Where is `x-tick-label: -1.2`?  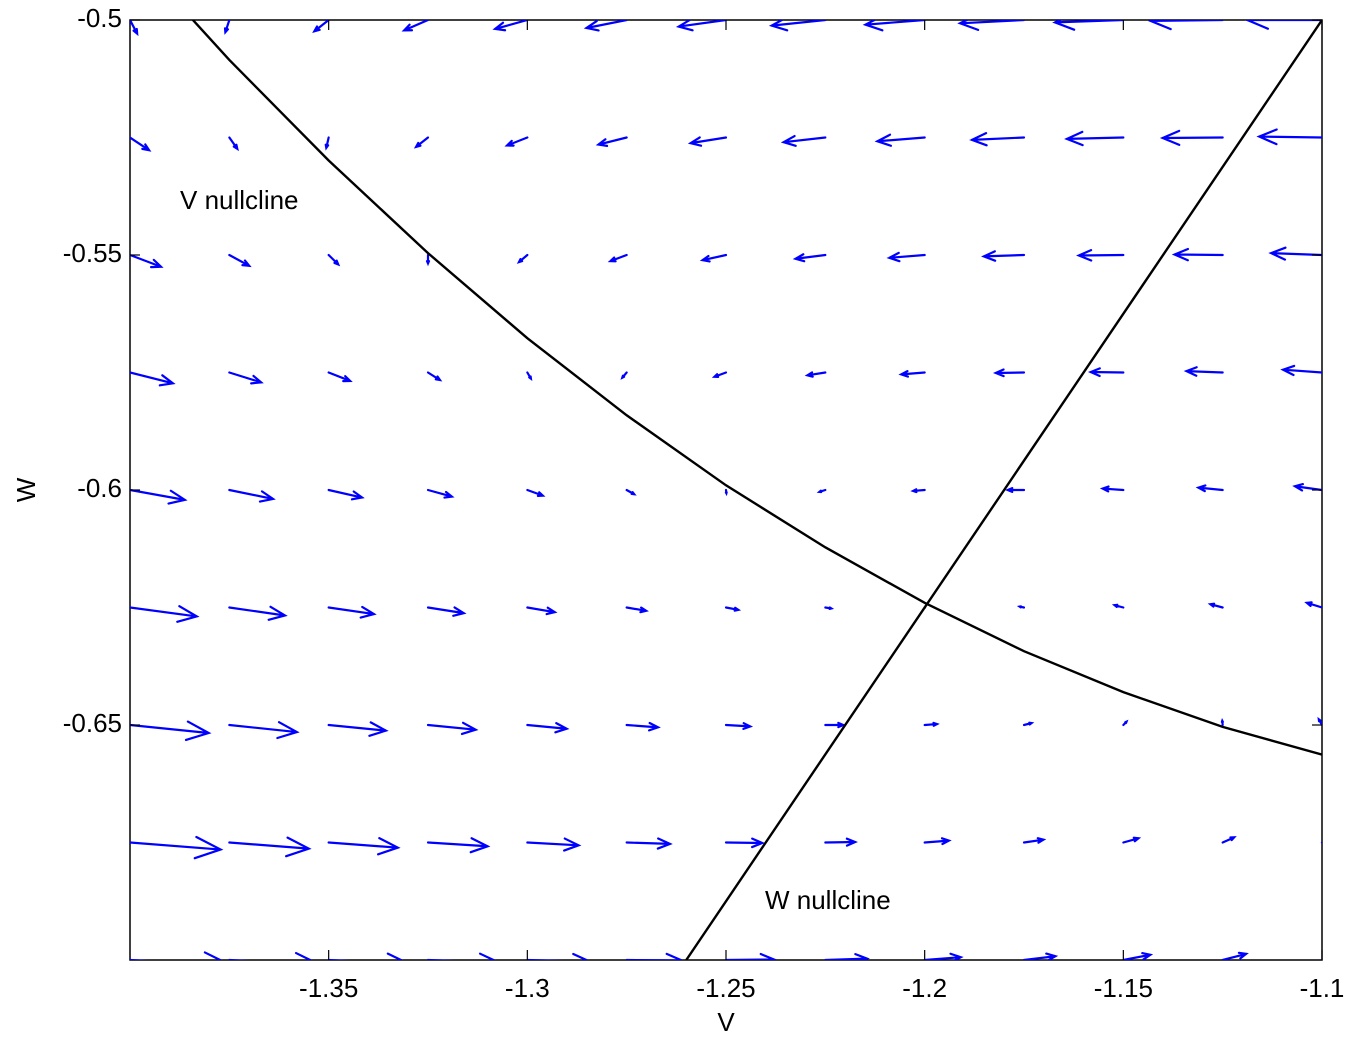
x-tick-label: -1.2 is located at coordinates (924, 988).